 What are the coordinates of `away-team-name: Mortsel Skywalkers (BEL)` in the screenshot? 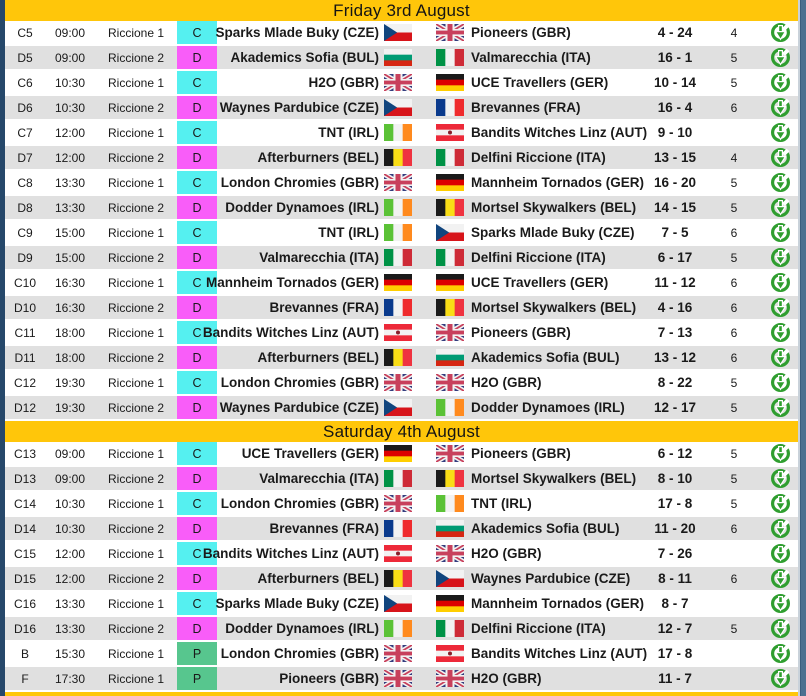 It's located at (554, 478).